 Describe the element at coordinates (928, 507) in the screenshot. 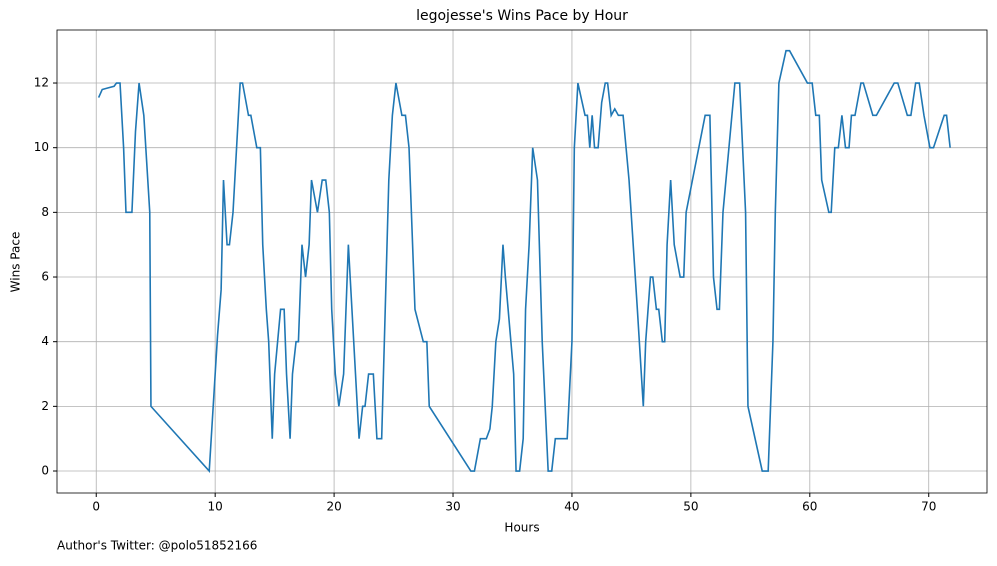

I see `x-tick-label: 70` at that location.